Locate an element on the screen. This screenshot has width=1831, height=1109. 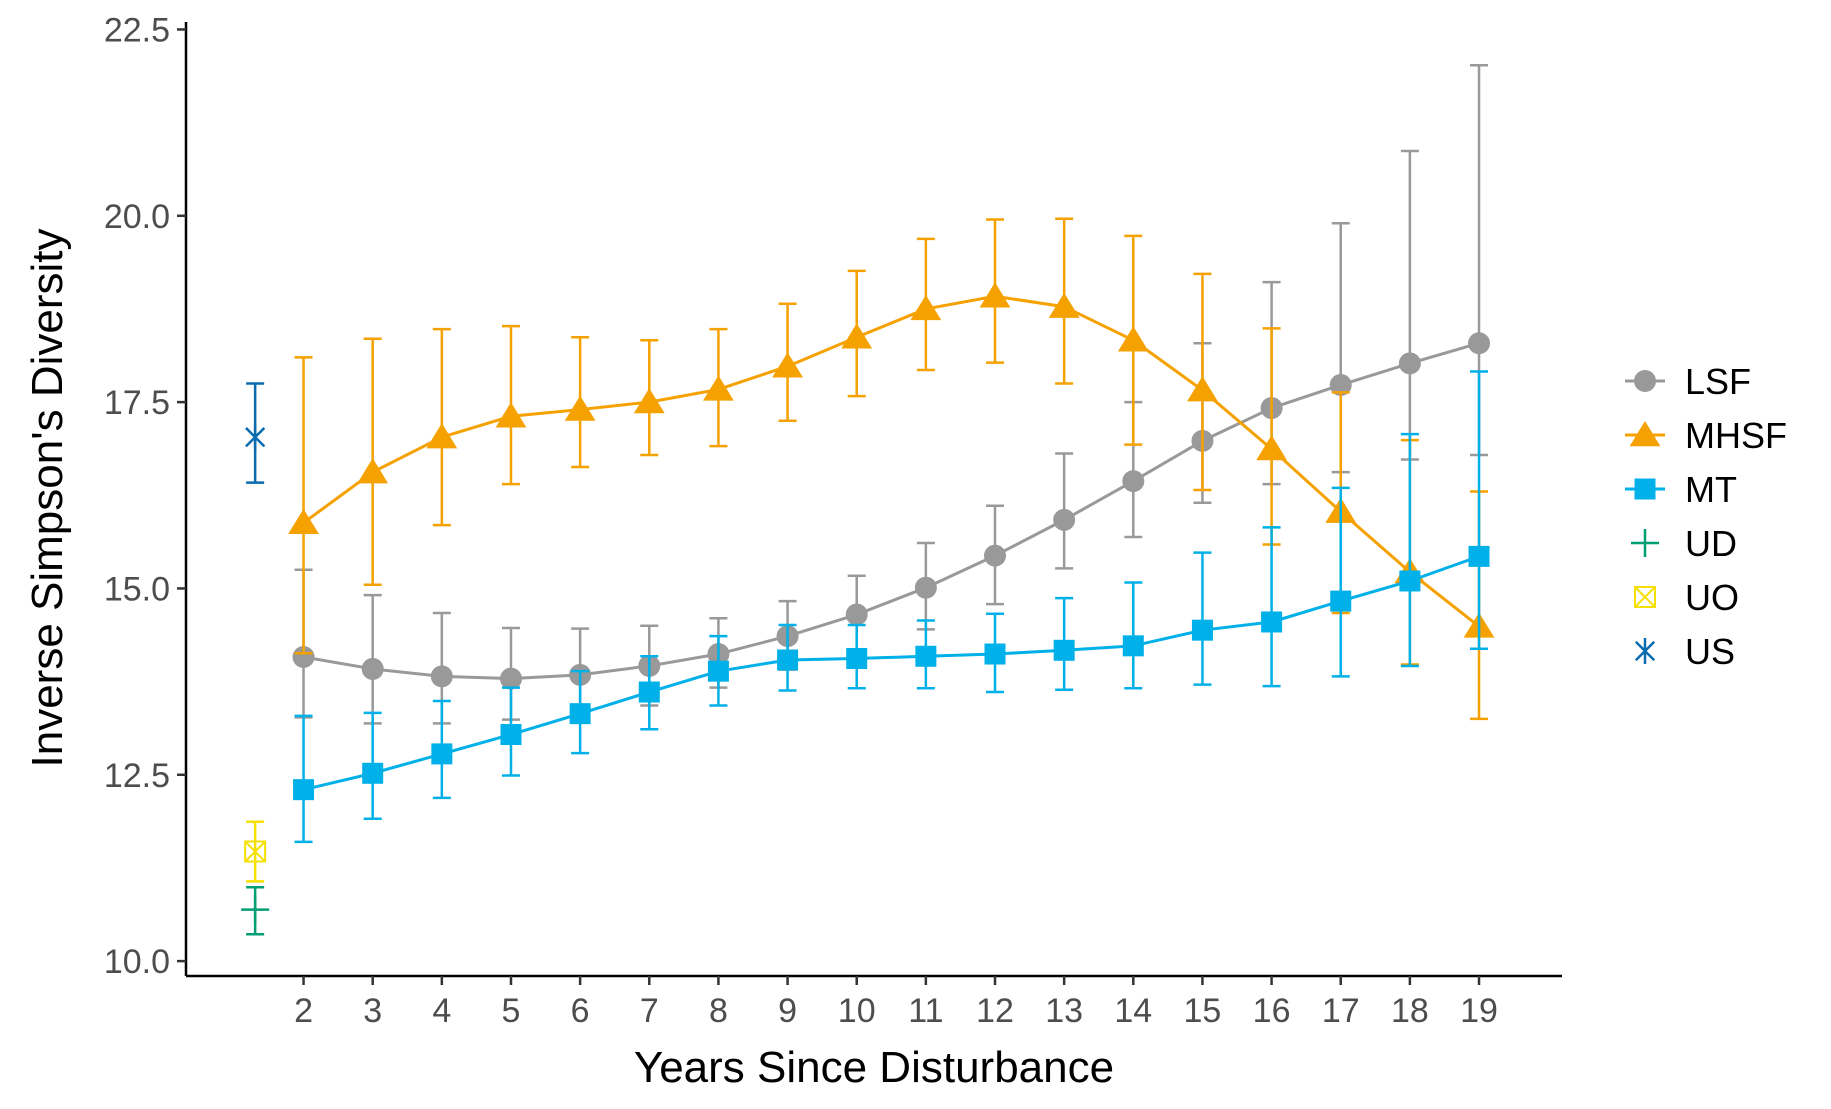
reference-uo is located at coordinates (255, 851).